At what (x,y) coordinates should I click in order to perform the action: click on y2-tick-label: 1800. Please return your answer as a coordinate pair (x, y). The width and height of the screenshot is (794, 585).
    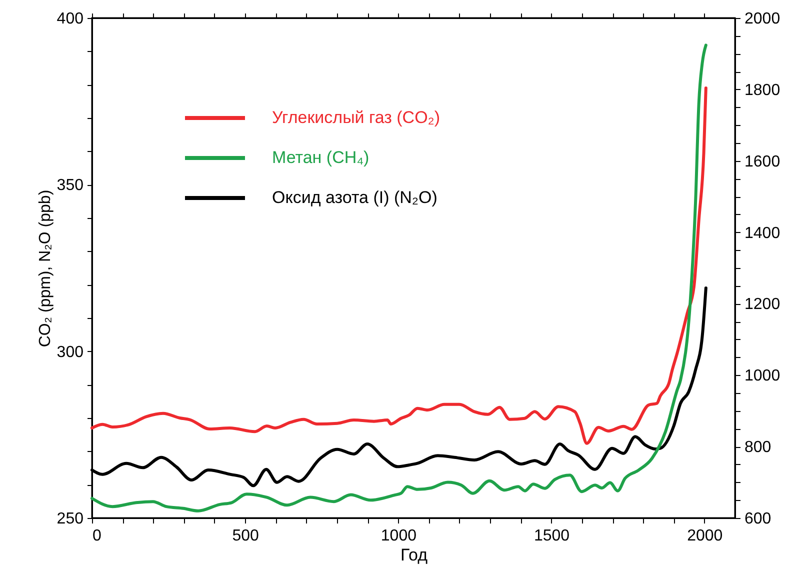
    Looking at the image, I should click on (762, 90).